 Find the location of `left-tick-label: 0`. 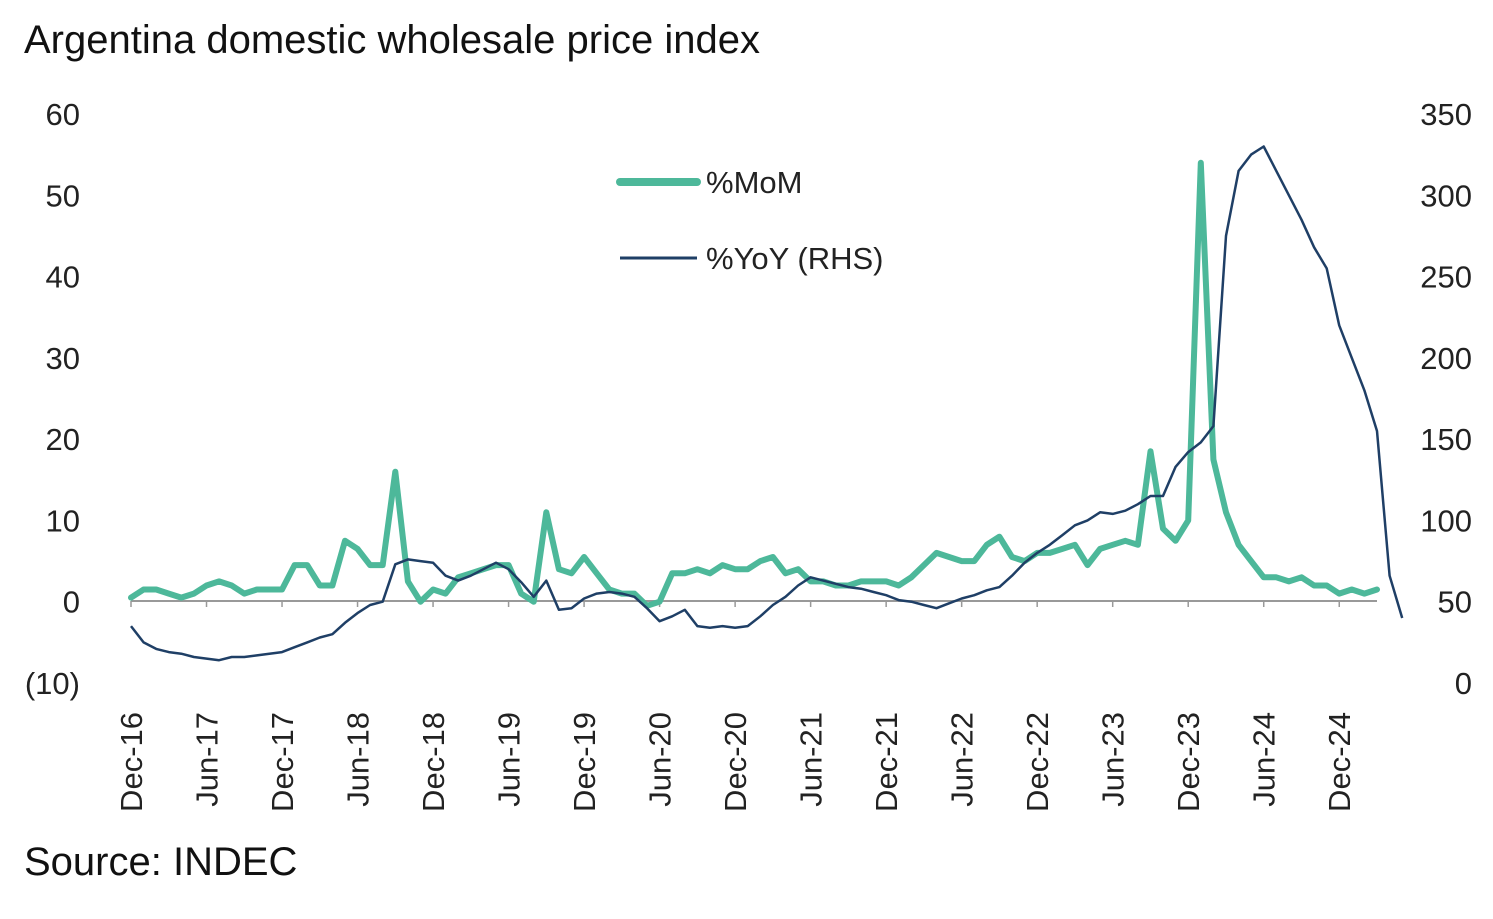

left-tick-label: 0 is located at coordinates (71, 602).